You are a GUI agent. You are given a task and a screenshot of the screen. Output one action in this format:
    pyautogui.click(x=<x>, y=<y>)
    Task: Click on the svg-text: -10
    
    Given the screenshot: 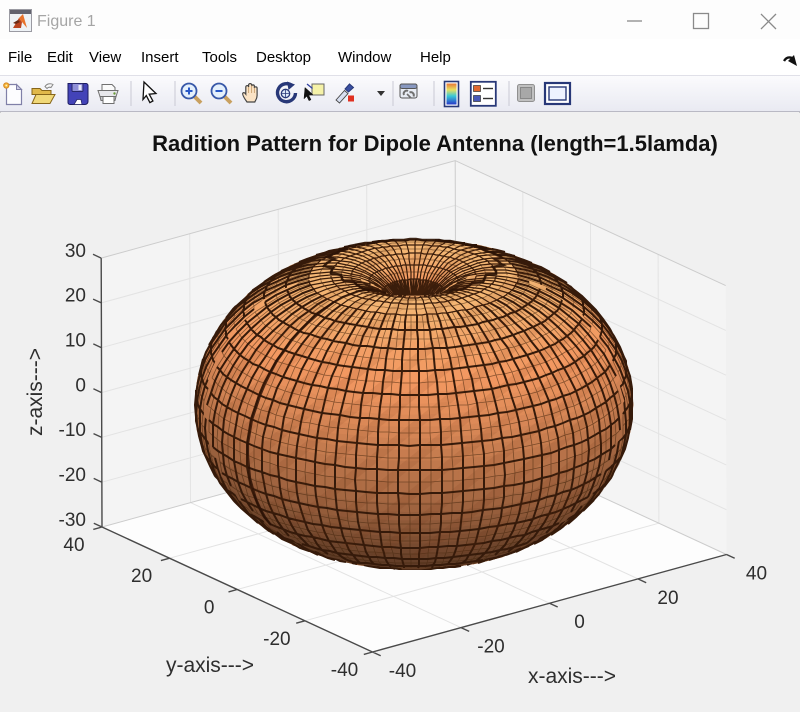 What is the action you would take?
    pyautogui.click(x=72, y=430)
    